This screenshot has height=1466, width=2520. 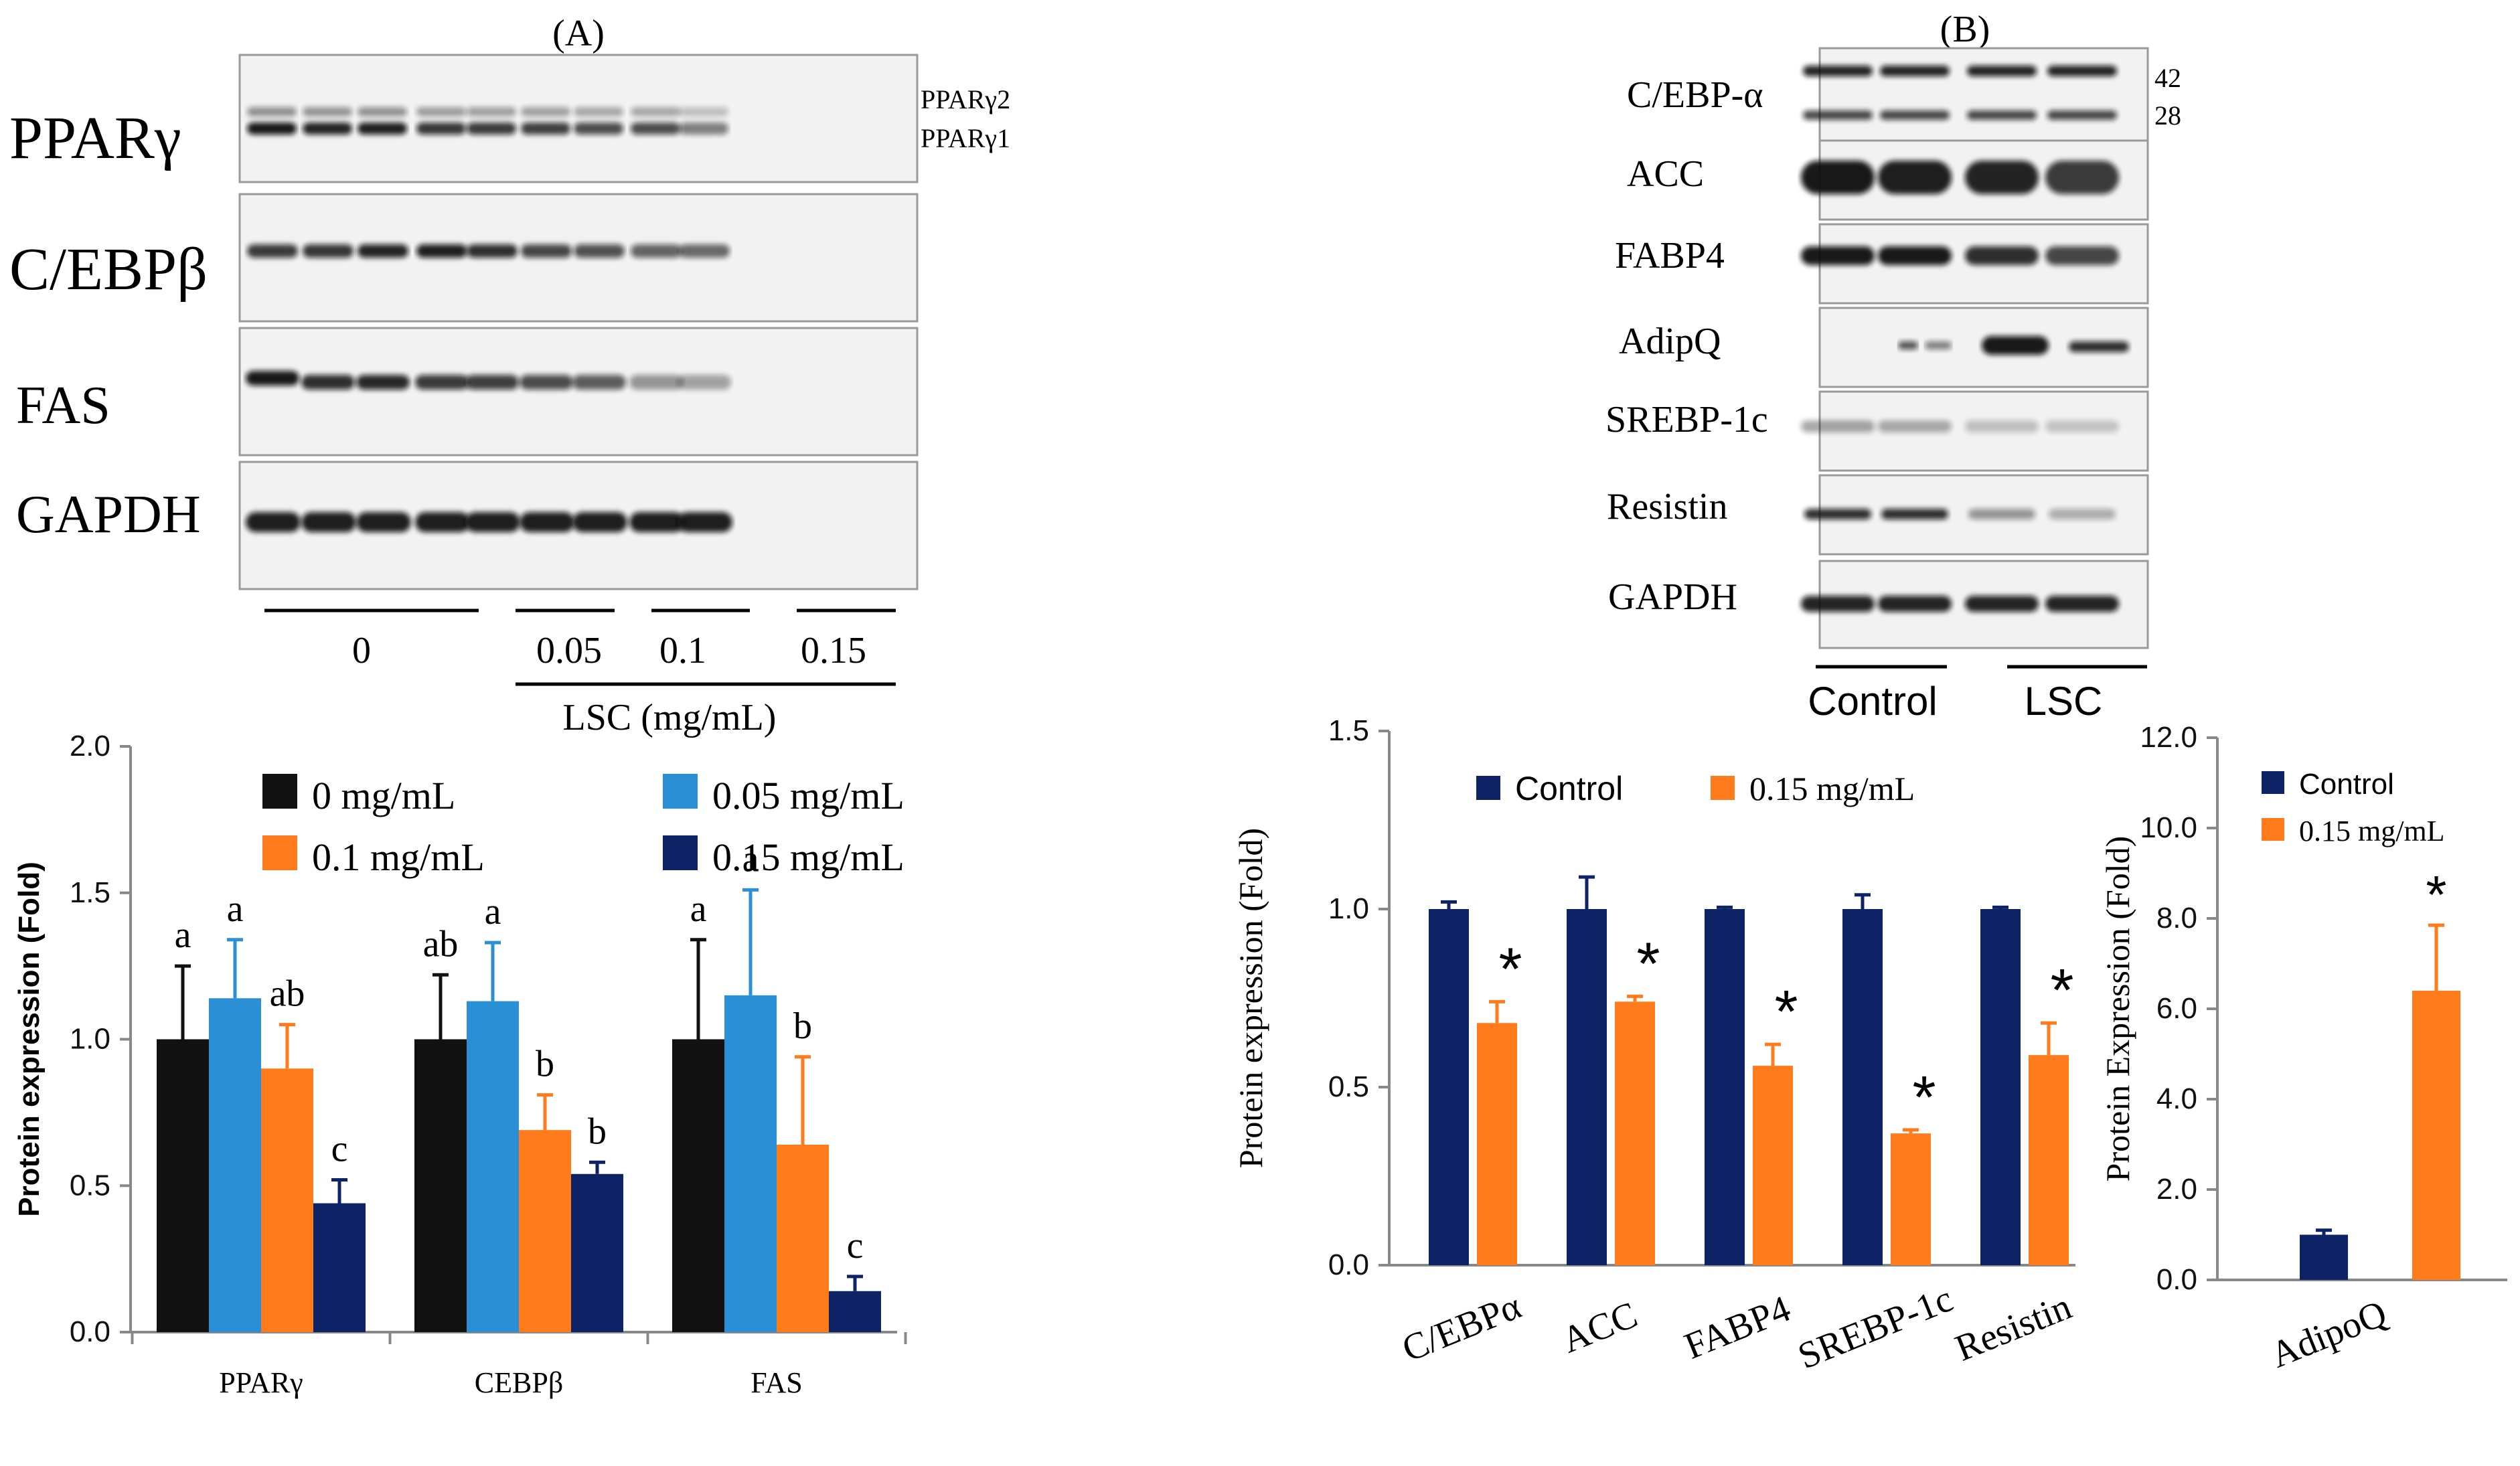 I want to click on y-tick-label: 10.0, so click(x=2168, y=827).